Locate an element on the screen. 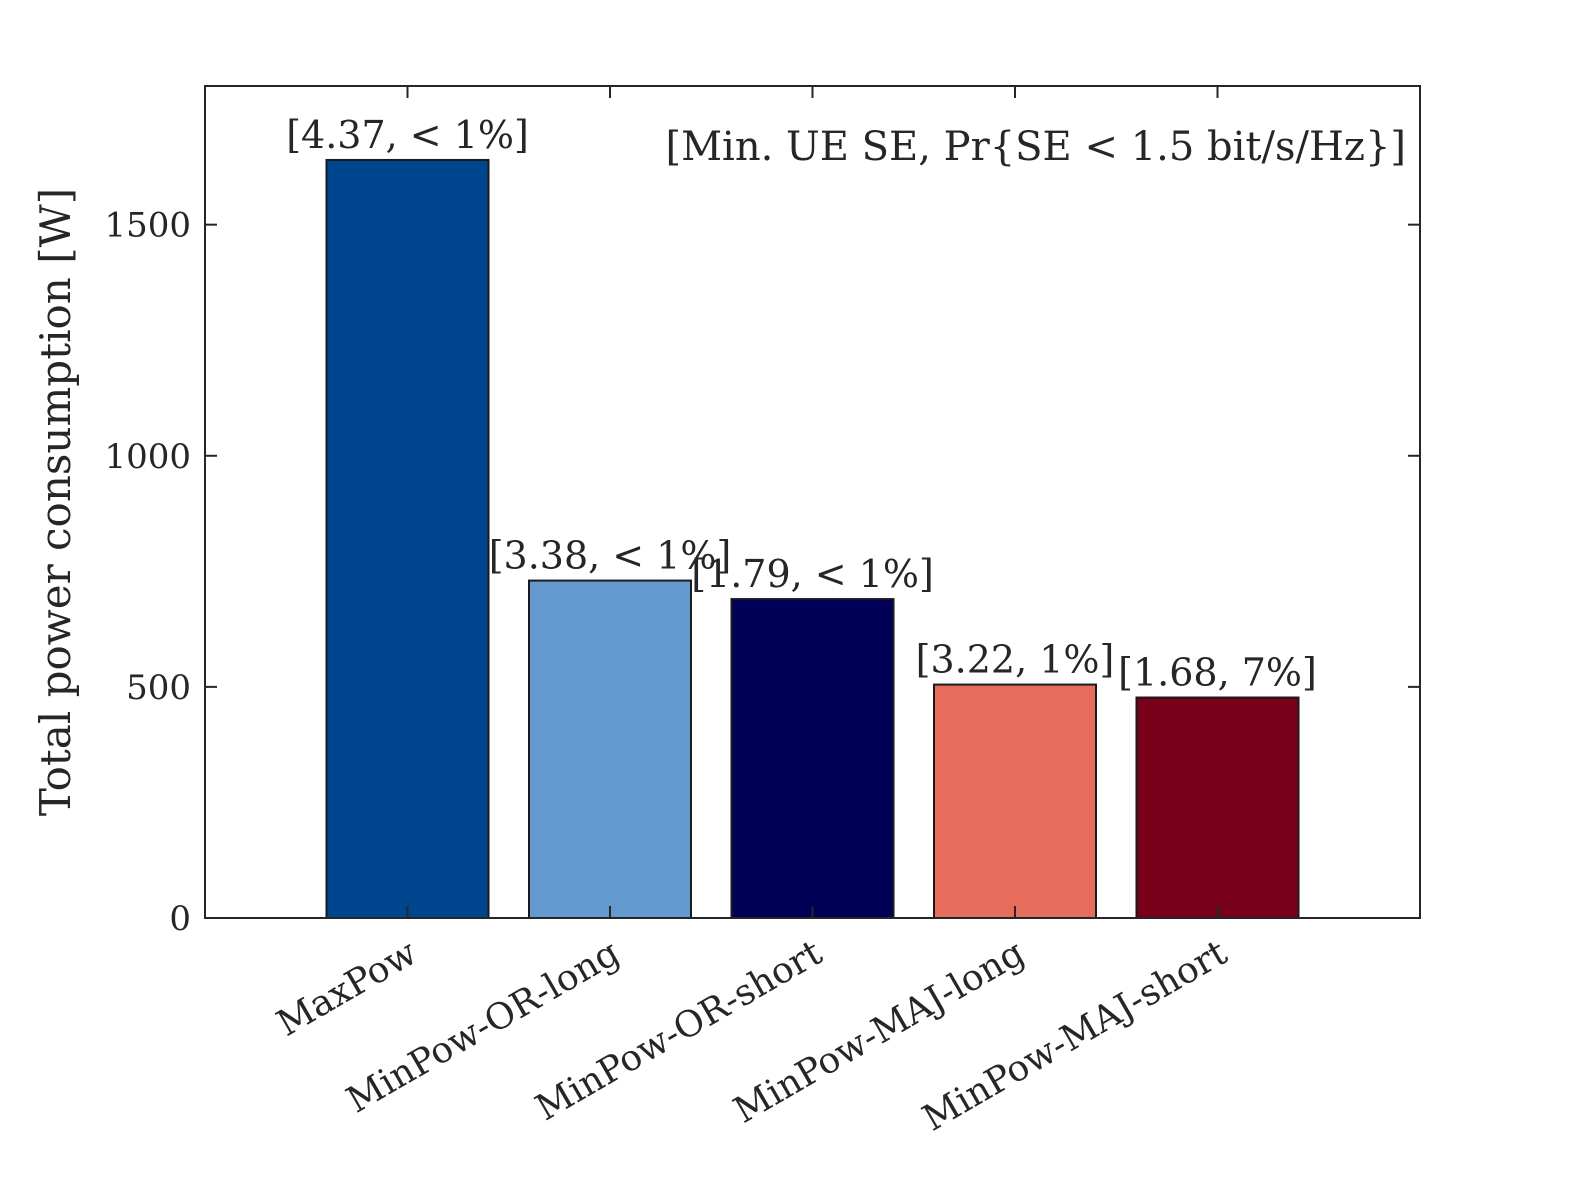 This screenshot has height=1188, width=1578. data-label-4: [3.22, 1%] is located at coordinates (1015, 660).